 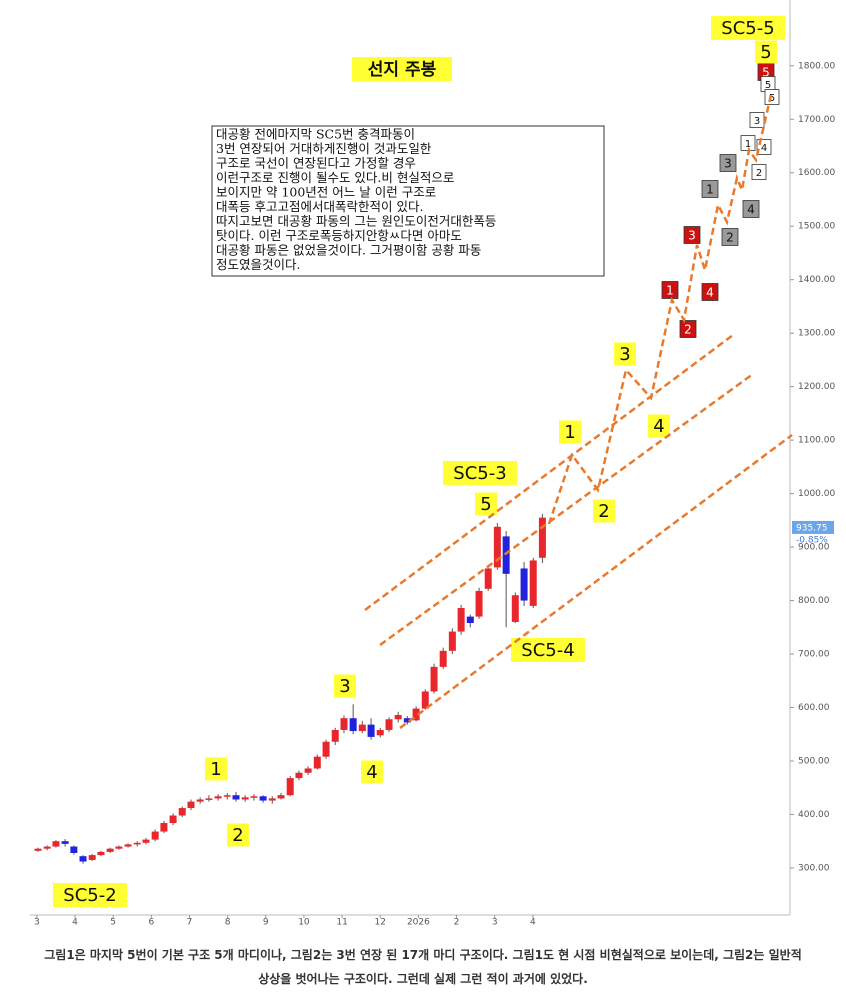 What do you see at coordinates (304, 923) in the screenshot?
I see `x-tick-label: 10` at bounding box center [304, 923].